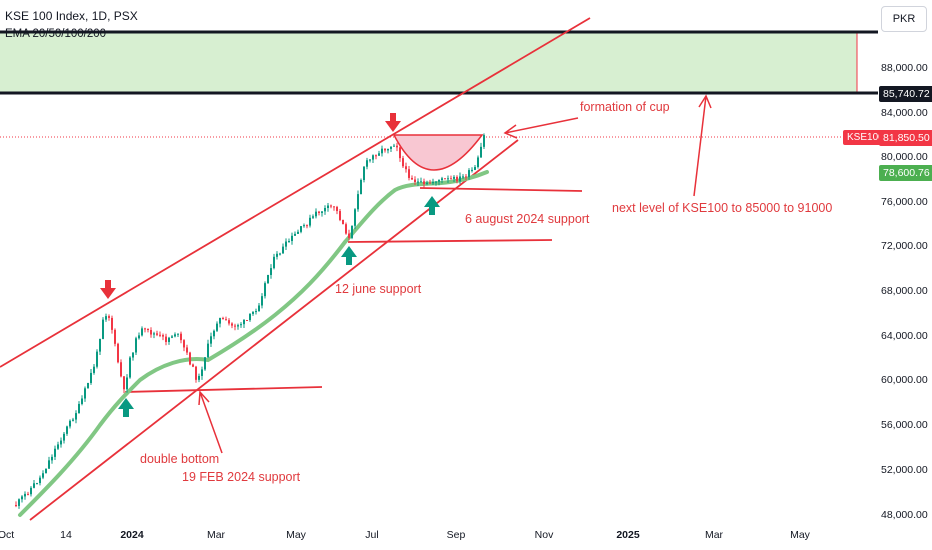 The image size is (932, 550). I want to click on annotation-june-support: 12 june support, so click(378, 289).